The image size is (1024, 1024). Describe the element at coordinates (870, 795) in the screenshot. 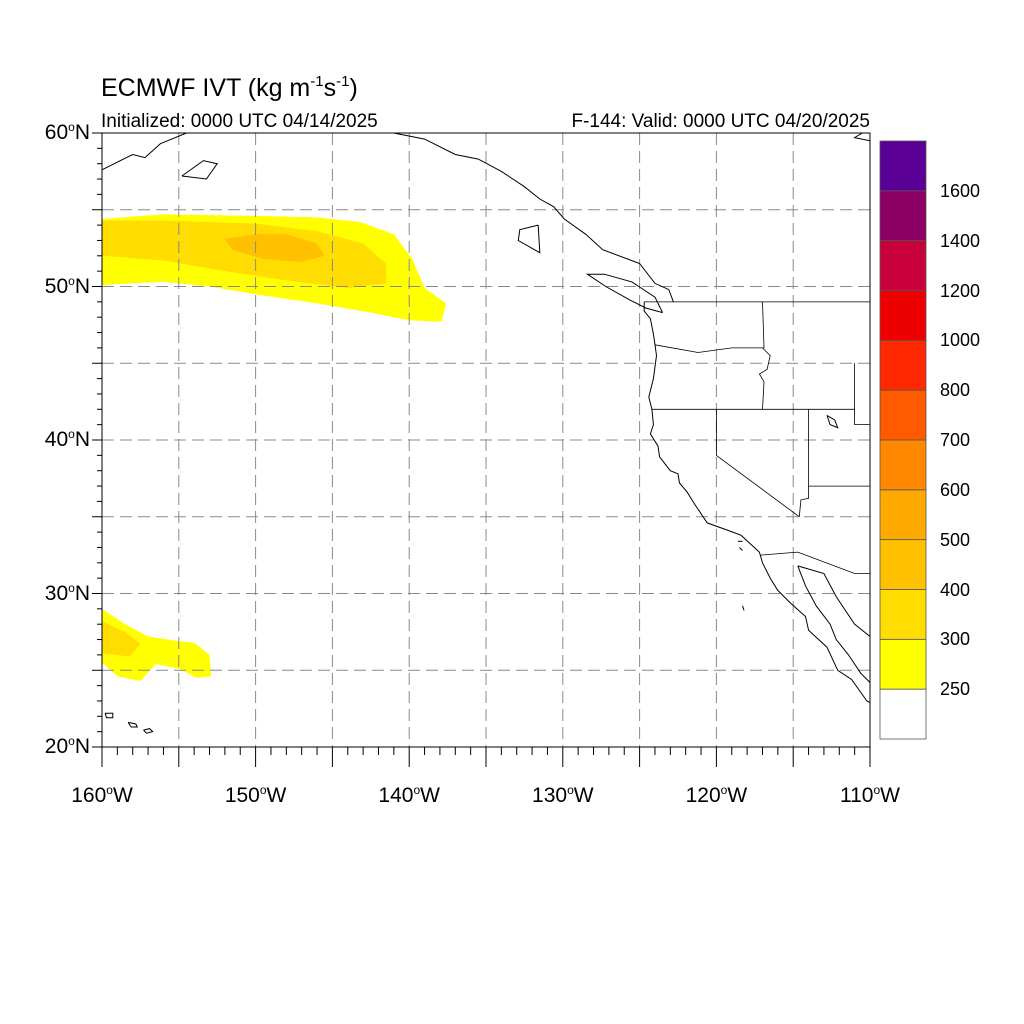

I see `lon-label: 110oW` at that location.